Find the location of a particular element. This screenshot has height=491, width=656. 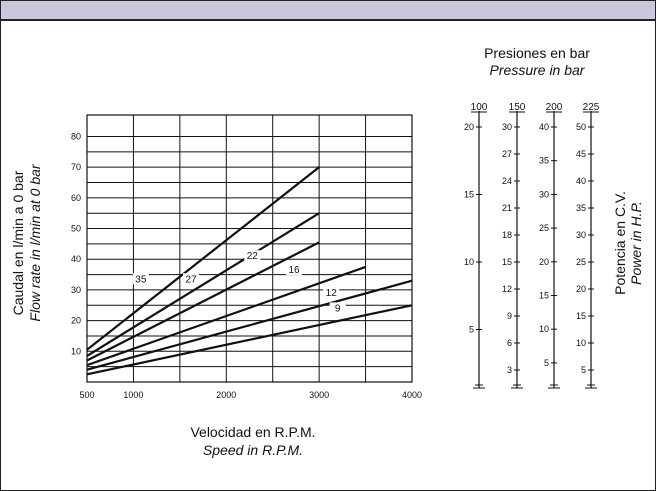

x-tick-label: 2000 is located at coordinates (226, 395).